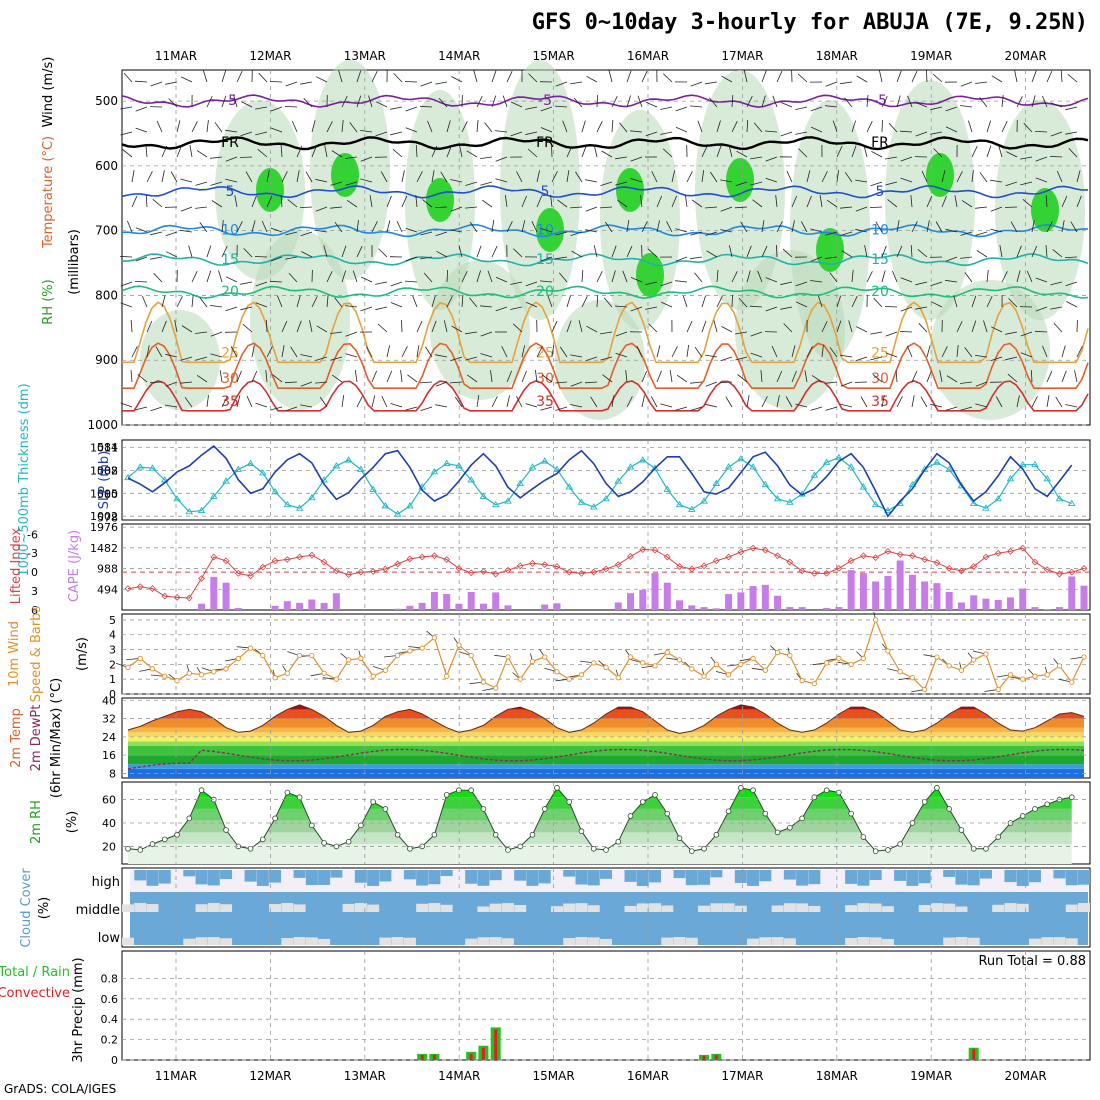  What do you see at coordinates (931, 56) in the screenshot?
I see `top-day-label: 19MAR` at bounding box center [931, 56].